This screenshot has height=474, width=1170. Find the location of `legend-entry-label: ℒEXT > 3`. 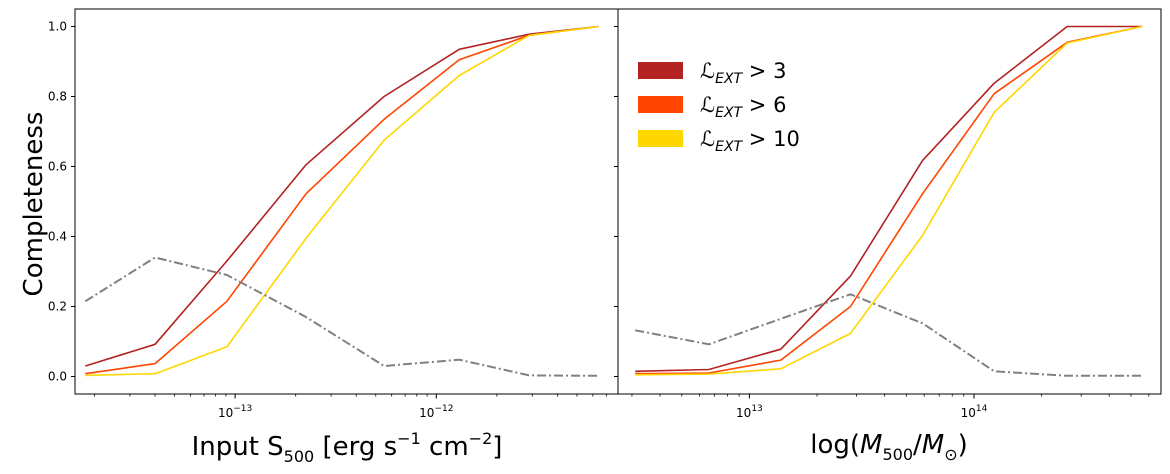

legend-entry-label: ℒEXT > 3 is located at coordinates (743, 73).